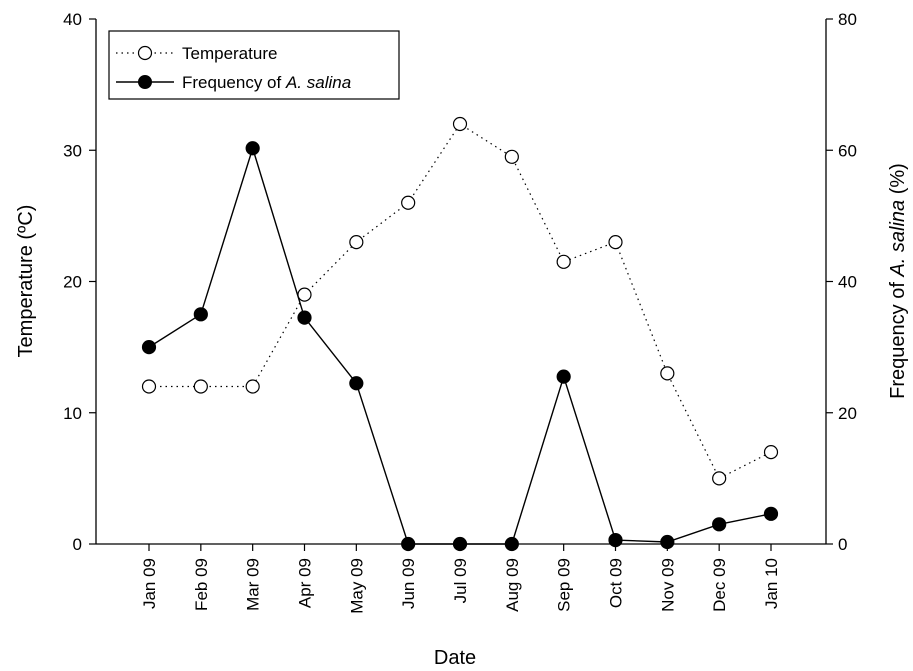  Describe the element at coordinates (305, 583) in the screenshot. I see `x-tick-label: Apr 09` at that location.